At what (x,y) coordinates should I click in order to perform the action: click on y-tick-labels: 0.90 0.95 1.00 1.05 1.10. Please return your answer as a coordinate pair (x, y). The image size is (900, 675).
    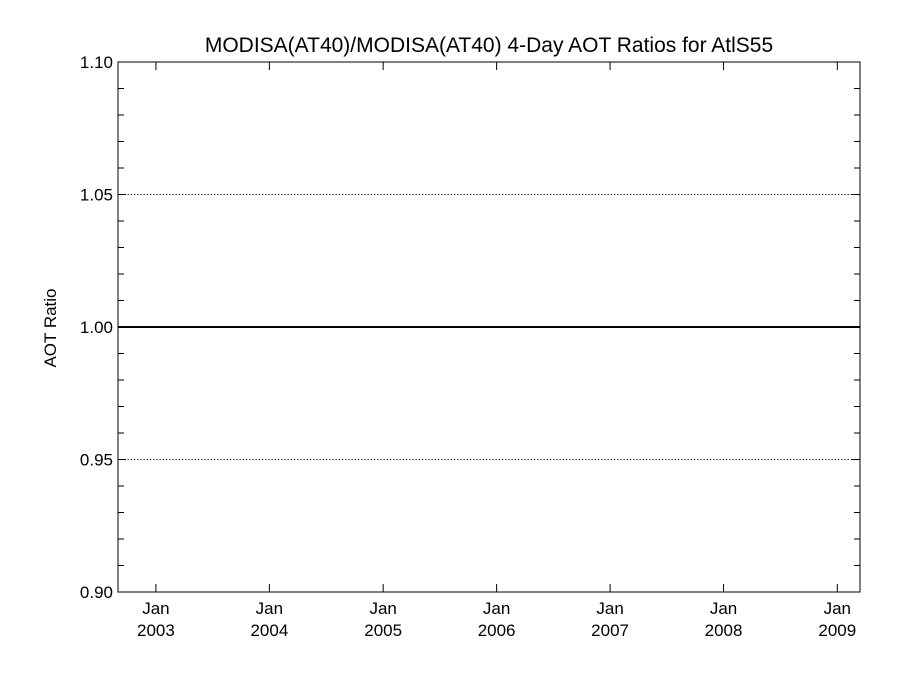
    Looking at the image, I should click on (96, 327).